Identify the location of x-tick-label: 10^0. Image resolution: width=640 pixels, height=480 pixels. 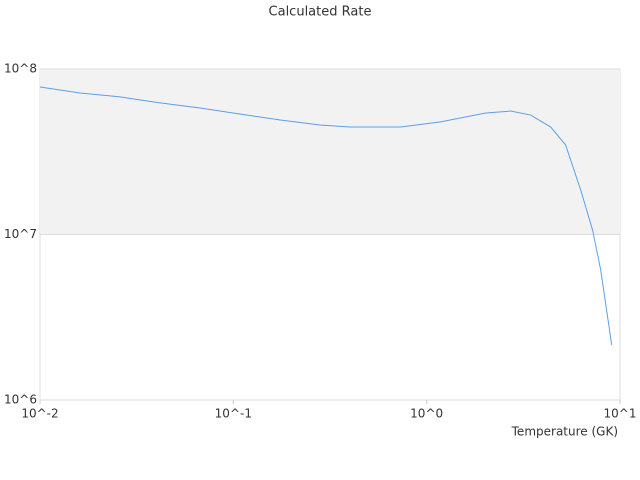
(426, 414).